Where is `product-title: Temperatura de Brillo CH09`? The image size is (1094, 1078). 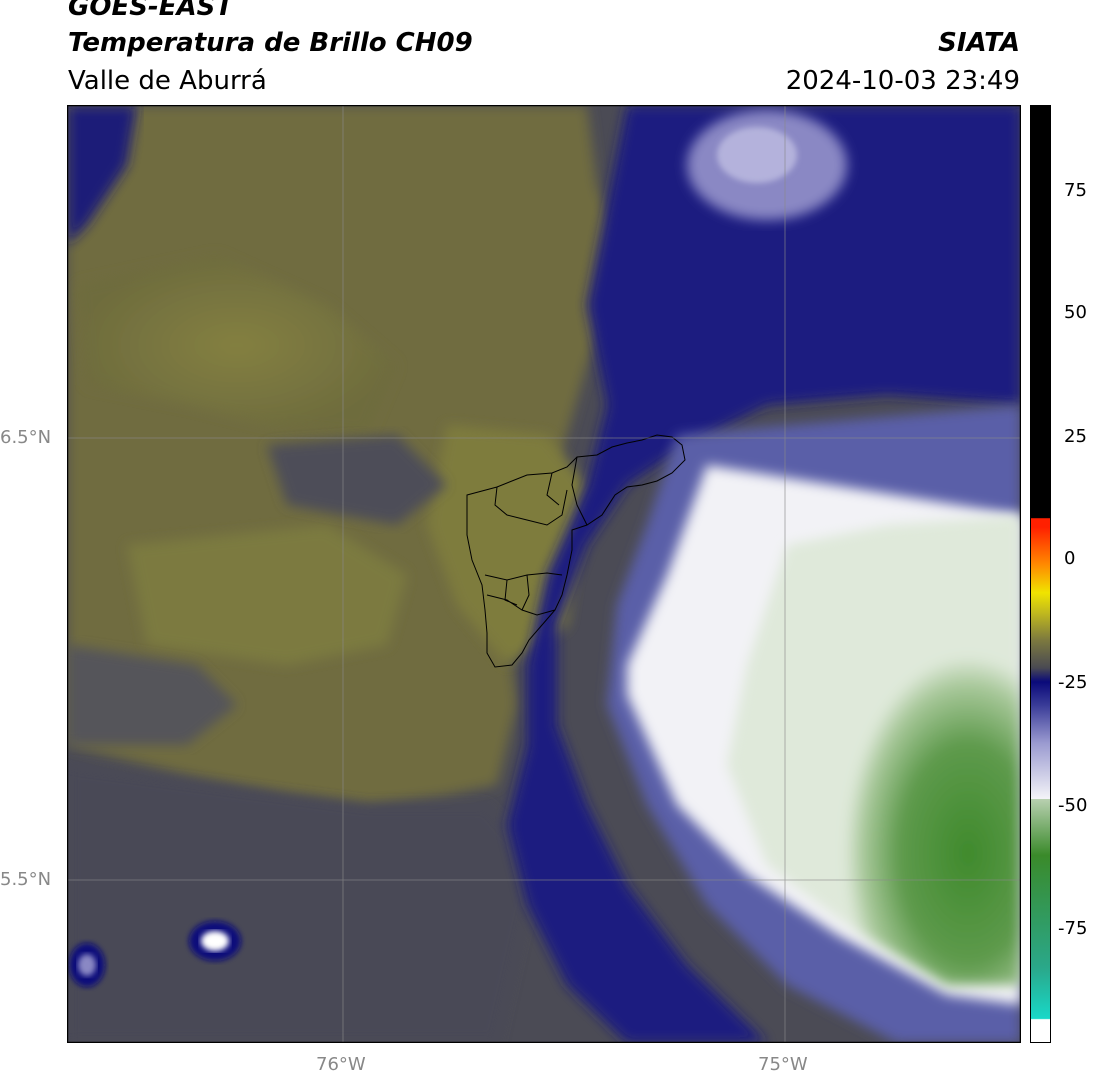
product-title: Temperatura de Brillo CH09 is located at coordinates (270, 43).